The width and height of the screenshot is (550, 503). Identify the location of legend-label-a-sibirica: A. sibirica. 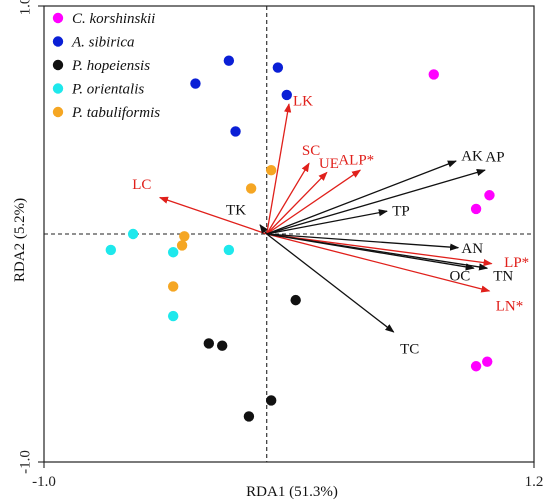
(103, 43).